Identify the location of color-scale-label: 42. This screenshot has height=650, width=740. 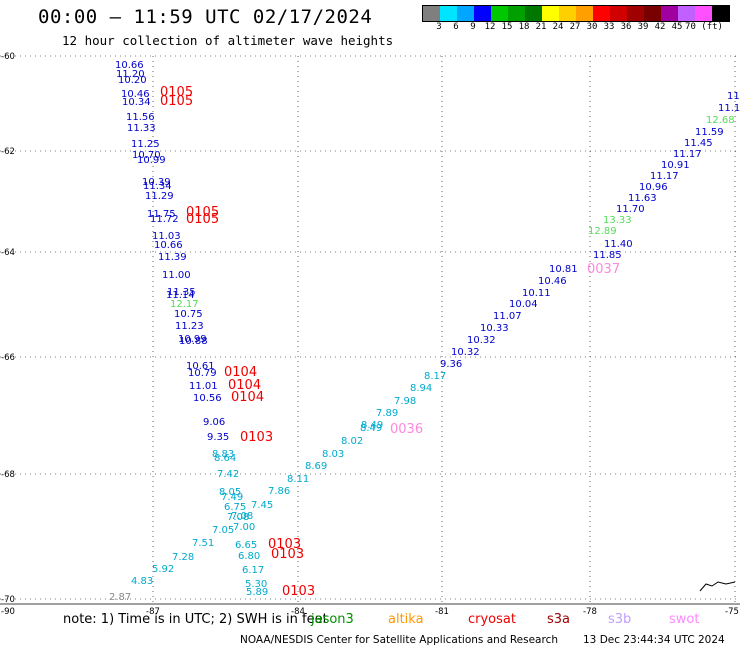
(660, 27).